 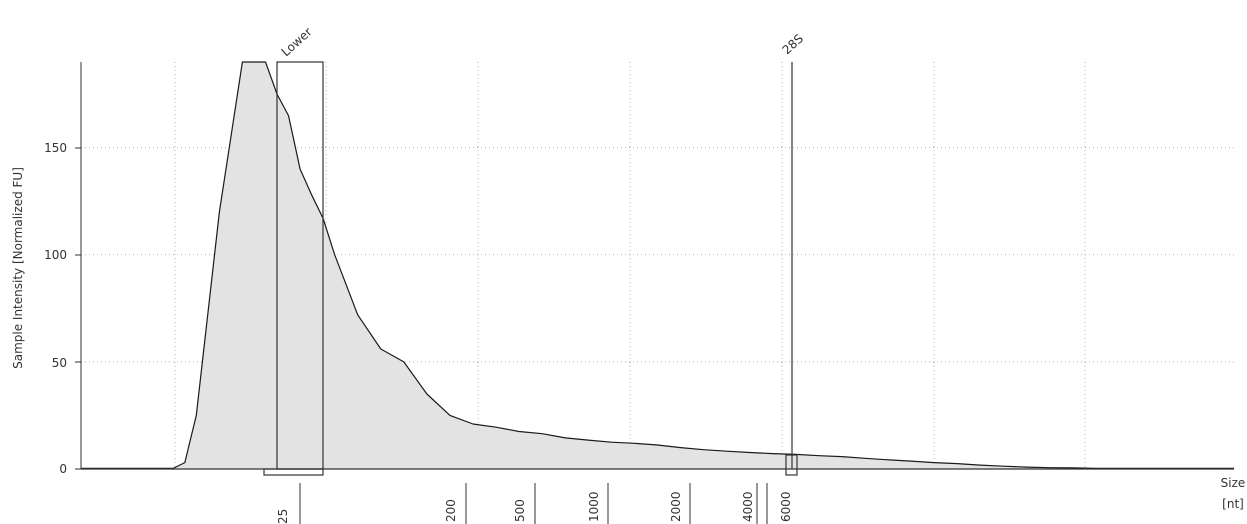 What do you see at coordinates (55, 148) in the screenshot?
I see `y-tick-label: 150` at bounding box center [55, 148].